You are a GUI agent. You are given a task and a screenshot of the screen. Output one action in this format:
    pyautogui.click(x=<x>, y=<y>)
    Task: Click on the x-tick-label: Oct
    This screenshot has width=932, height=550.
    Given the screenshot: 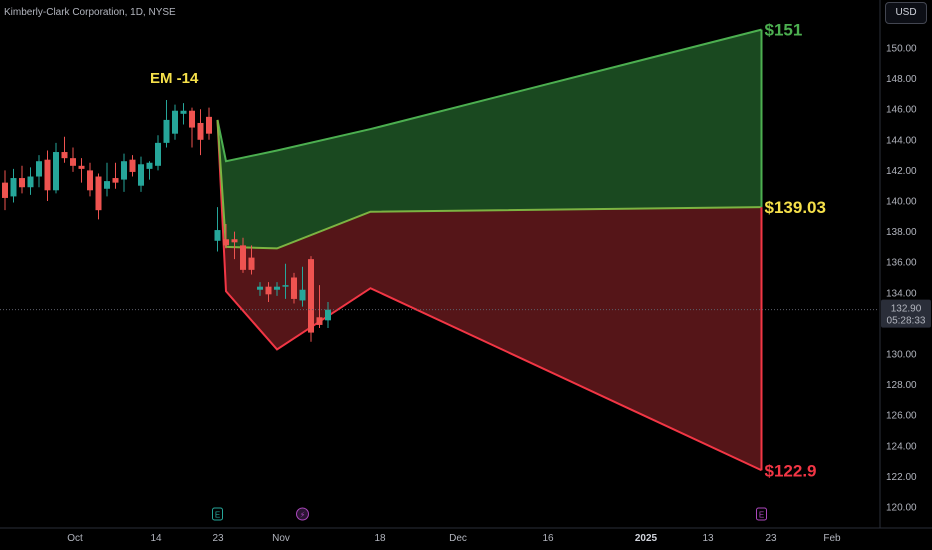 What is the action you would take?
    pyautogui.click(x=75, y=538)
    